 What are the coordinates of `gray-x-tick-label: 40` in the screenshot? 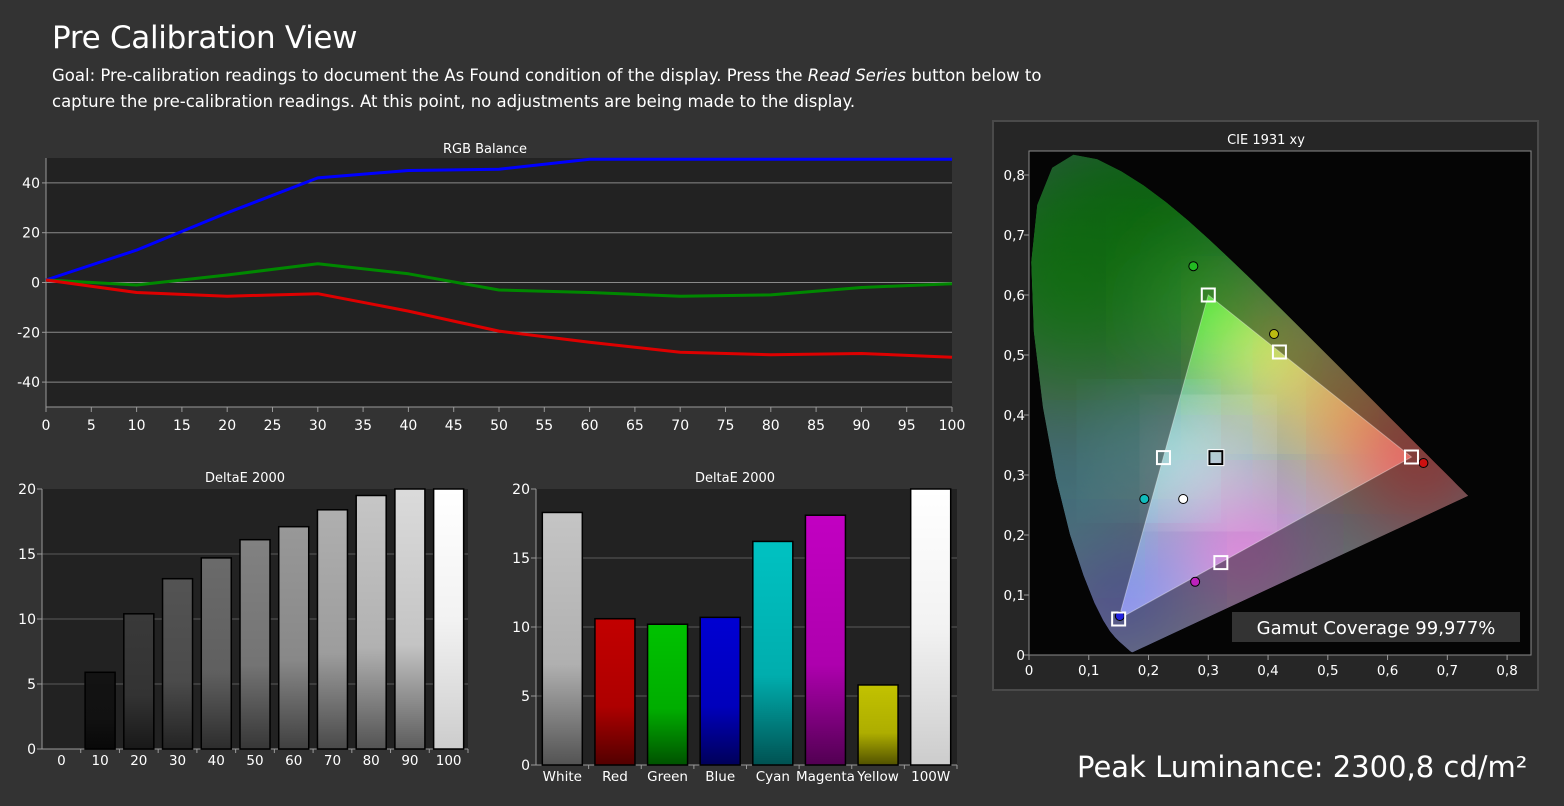 It's located at (216, 761).